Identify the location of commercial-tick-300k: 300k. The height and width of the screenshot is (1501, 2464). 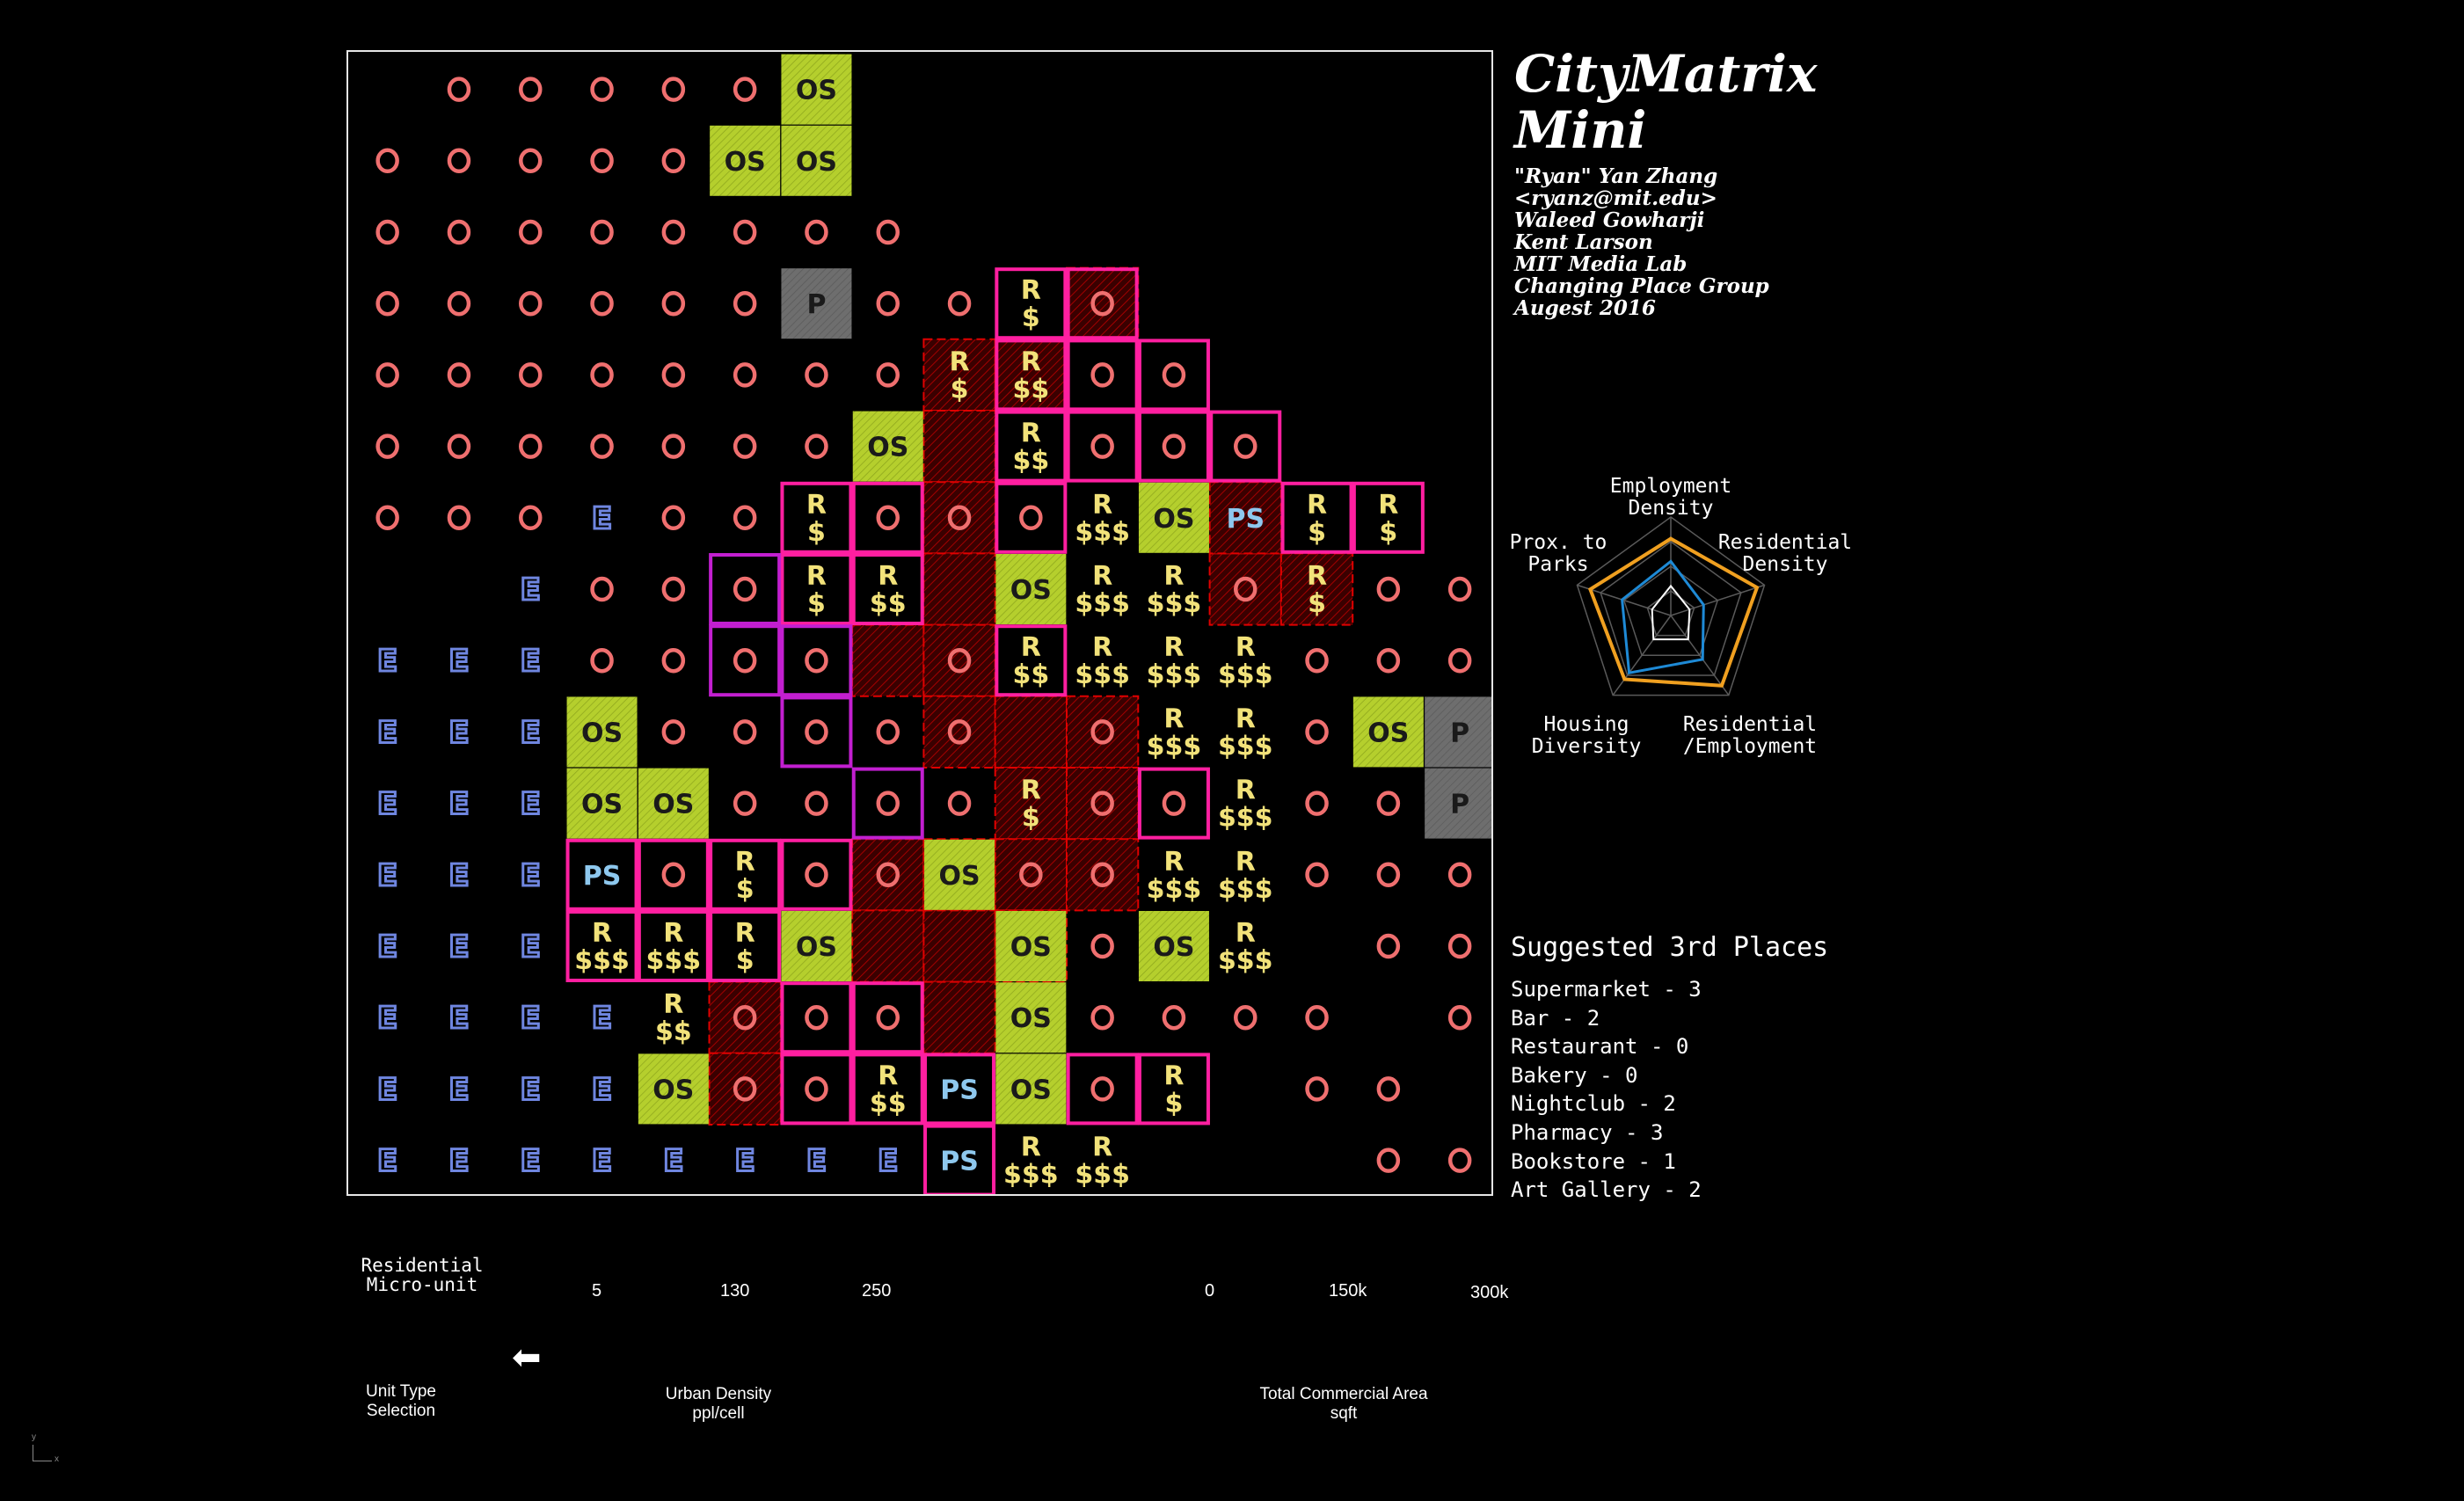
(1490, 1292).